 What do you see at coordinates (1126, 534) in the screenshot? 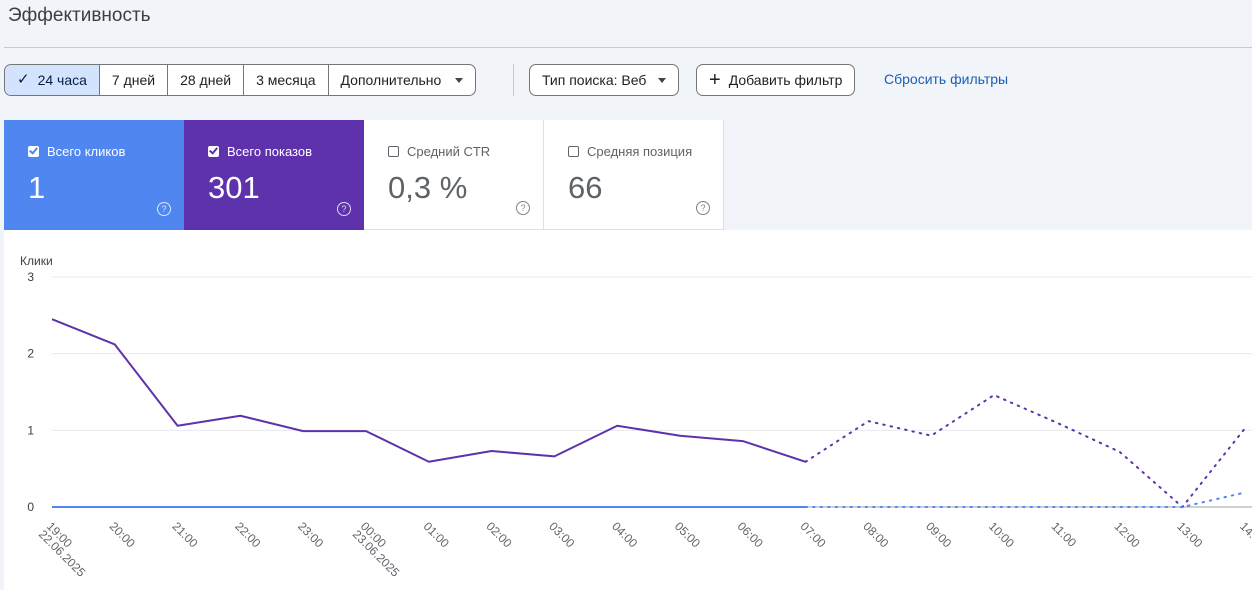
I see `x-tick-label: 12:00` at bounding box center [1126, 534].